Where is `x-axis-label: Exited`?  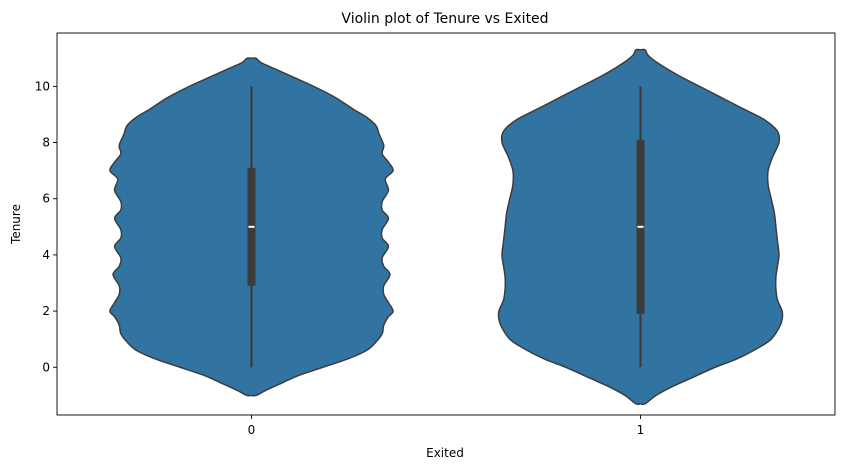 x-axis-label: Exited is located at coordinates (445, 453).